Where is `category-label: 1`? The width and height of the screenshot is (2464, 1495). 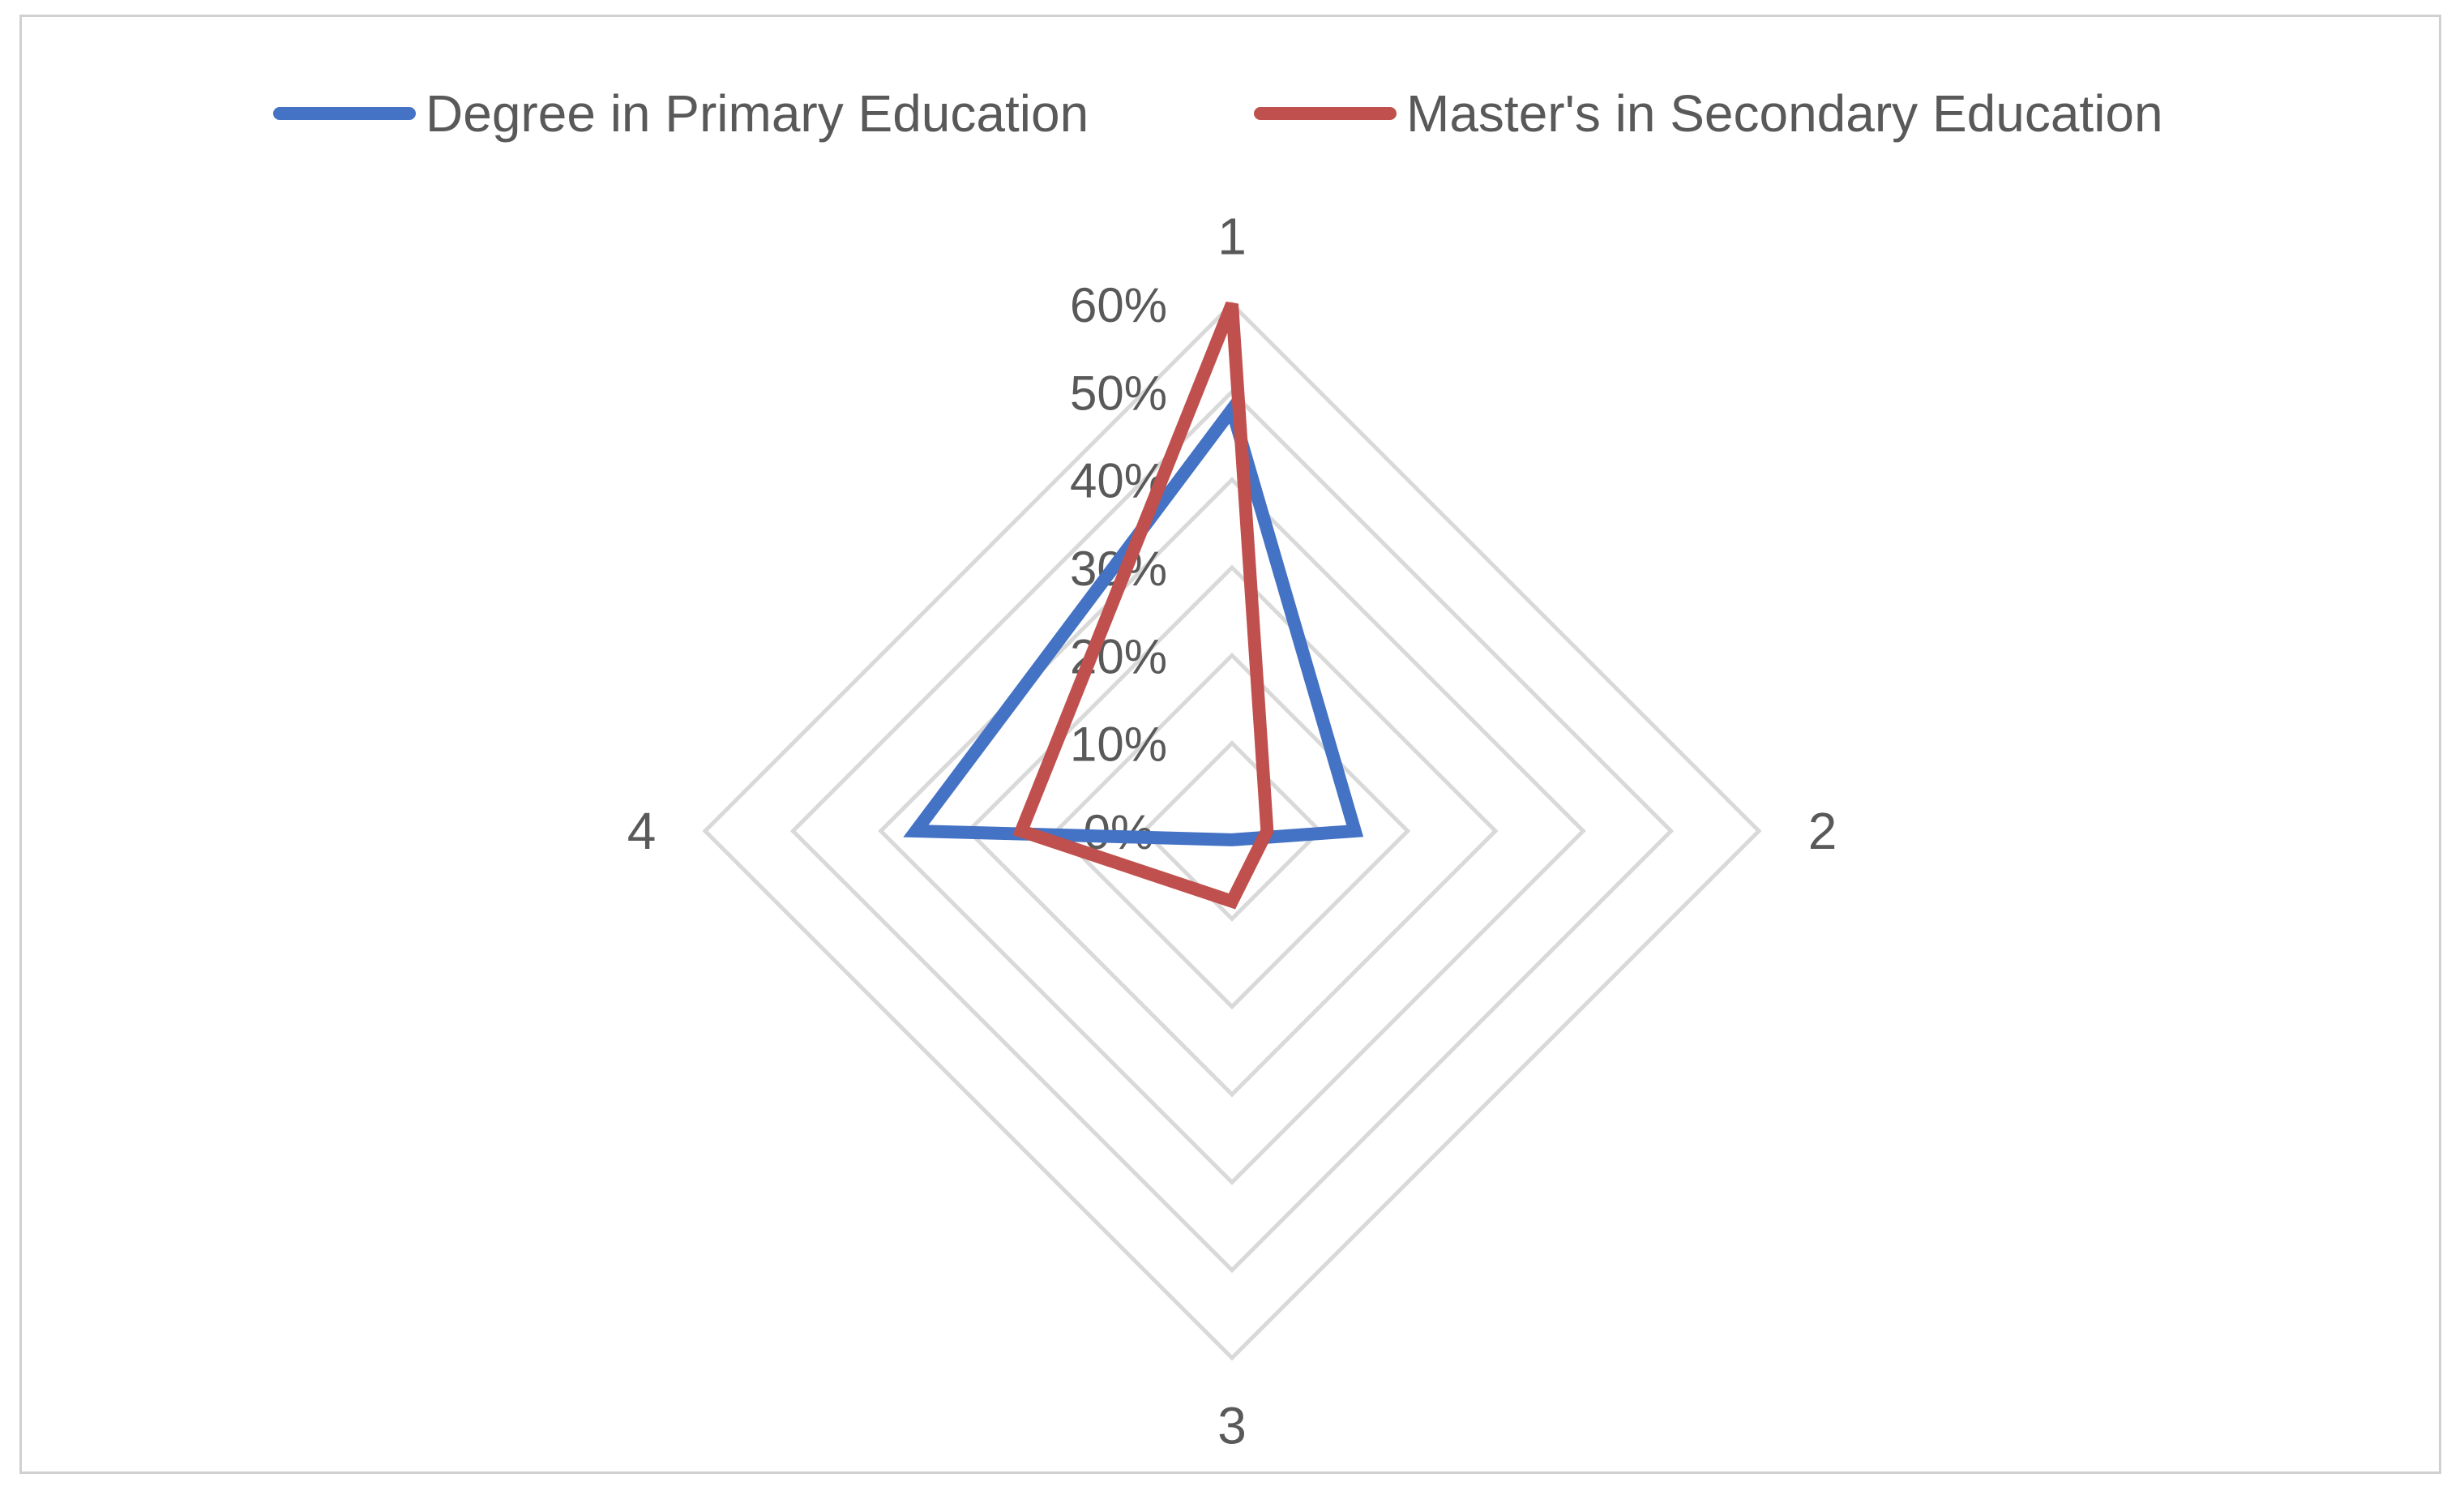
category-label: 1 is located at coordinates (1232, 237).